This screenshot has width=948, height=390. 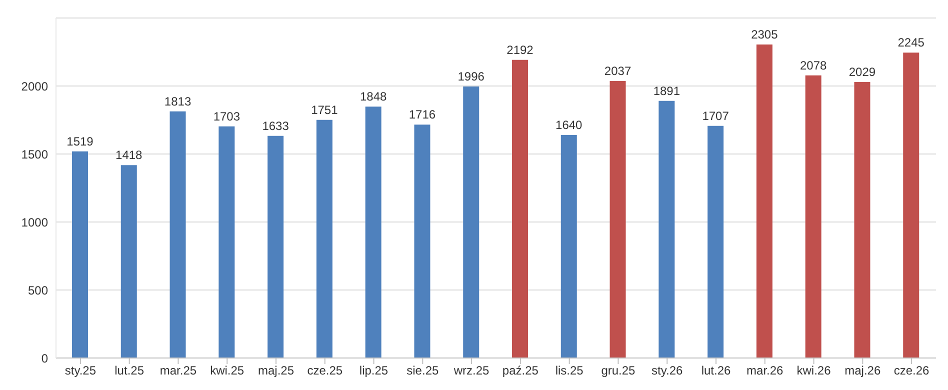 What do you see at coordinates (716, 115) in the screenshot?
I see `data-label: 1707` at bounding box center [716, 115].